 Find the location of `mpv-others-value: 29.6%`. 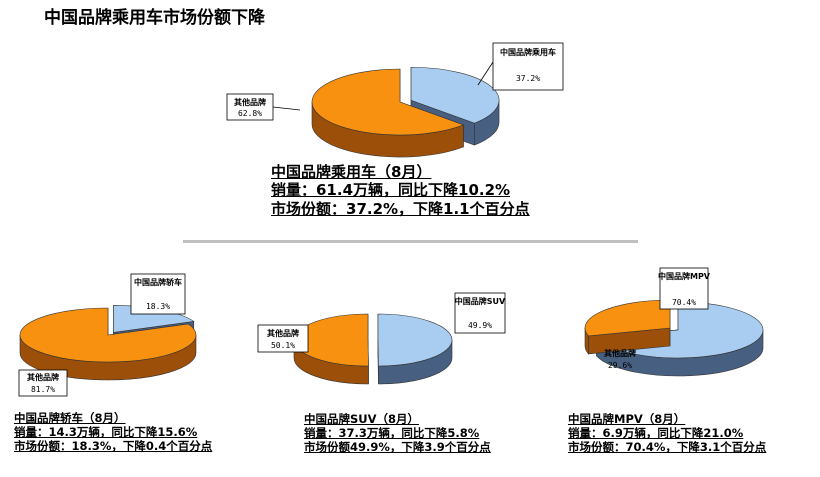

mpv-others-value: 29.6% is located at coordinates (620, 365).